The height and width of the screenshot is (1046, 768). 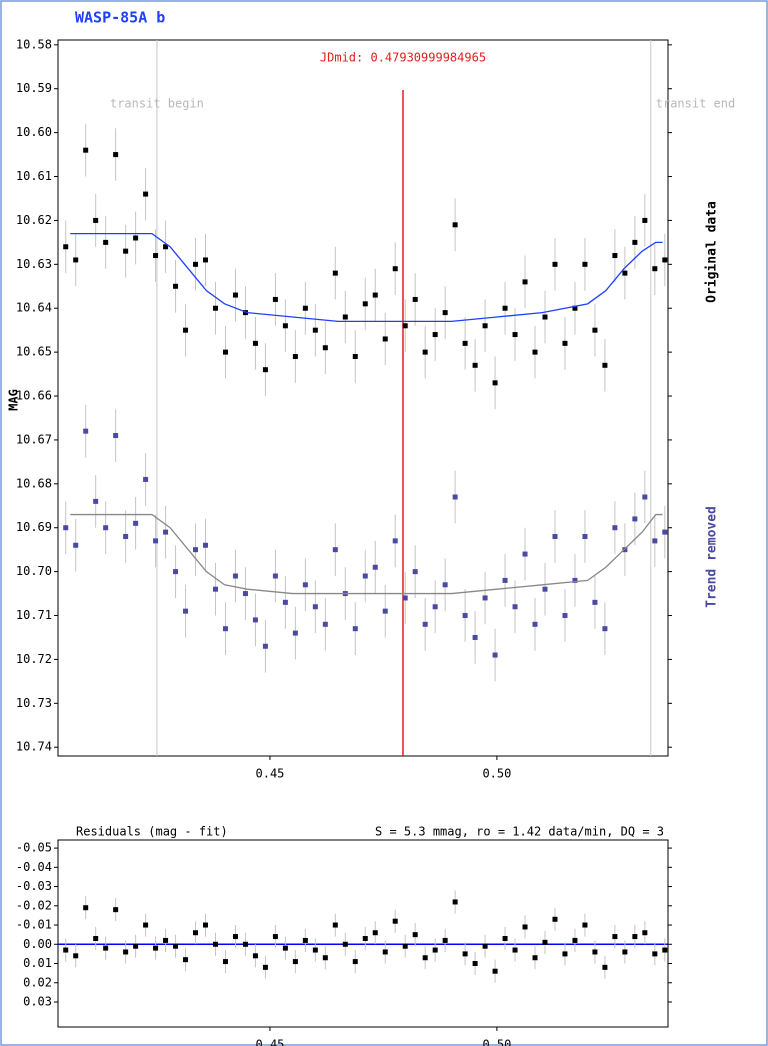 What do you see at coordinates (34, 44) in the screenshot?
I see `y-tick-label: 10.58` at bounding box center [34, 44].